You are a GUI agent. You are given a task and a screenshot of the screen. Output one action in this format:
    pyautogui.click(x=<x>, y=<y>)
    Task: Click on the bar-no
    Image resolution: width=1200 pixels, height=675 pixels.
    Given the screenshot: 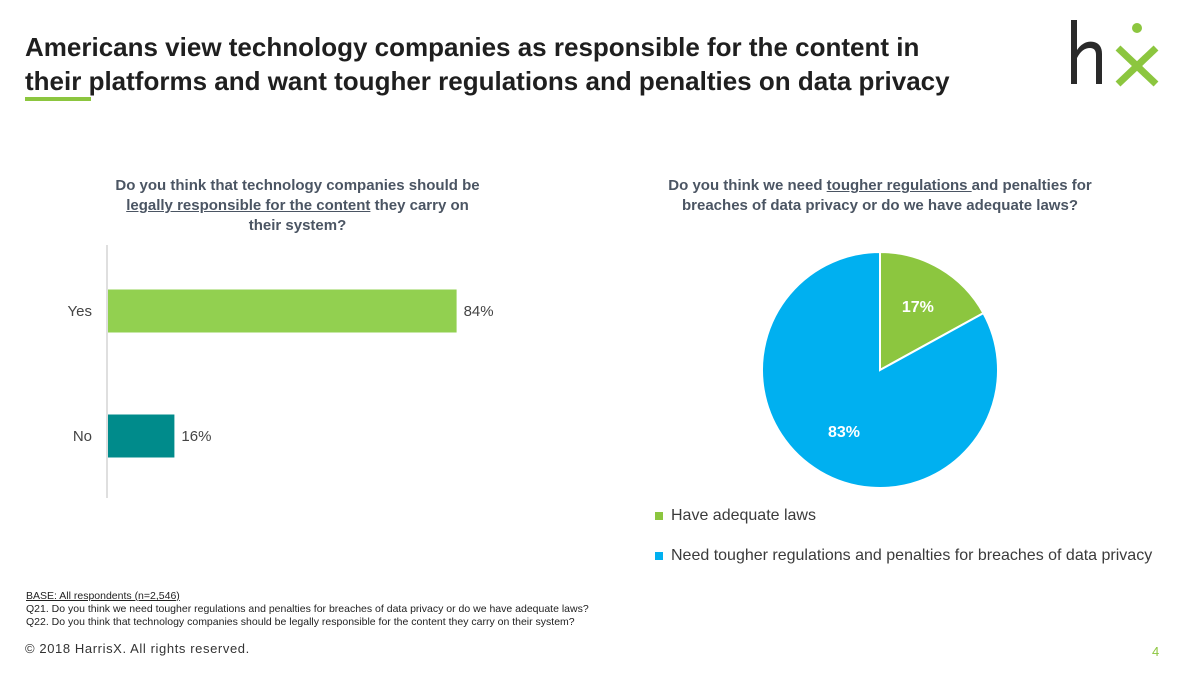 What is the action you would take?
    pyautogui.click(x=141, y=436)
    